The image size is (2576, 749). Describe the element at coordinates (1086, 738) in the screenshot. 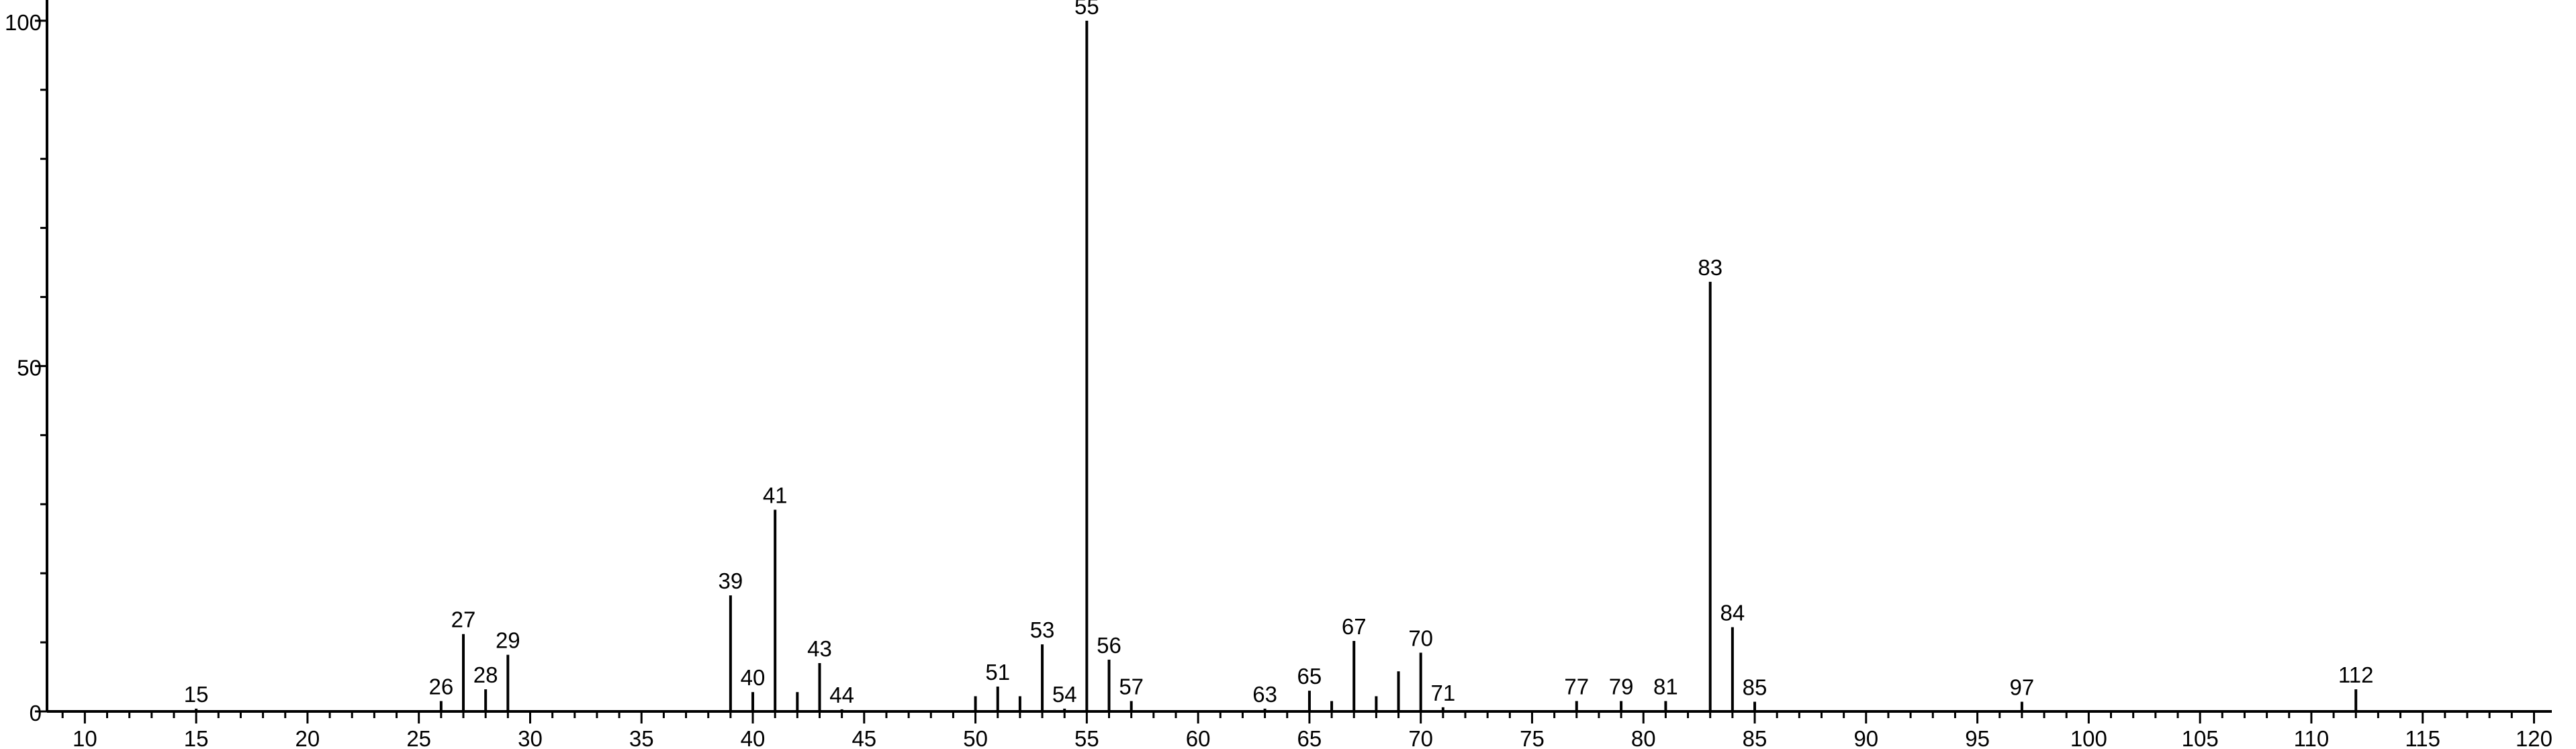

I see `x-tick-label: 55` at that location.